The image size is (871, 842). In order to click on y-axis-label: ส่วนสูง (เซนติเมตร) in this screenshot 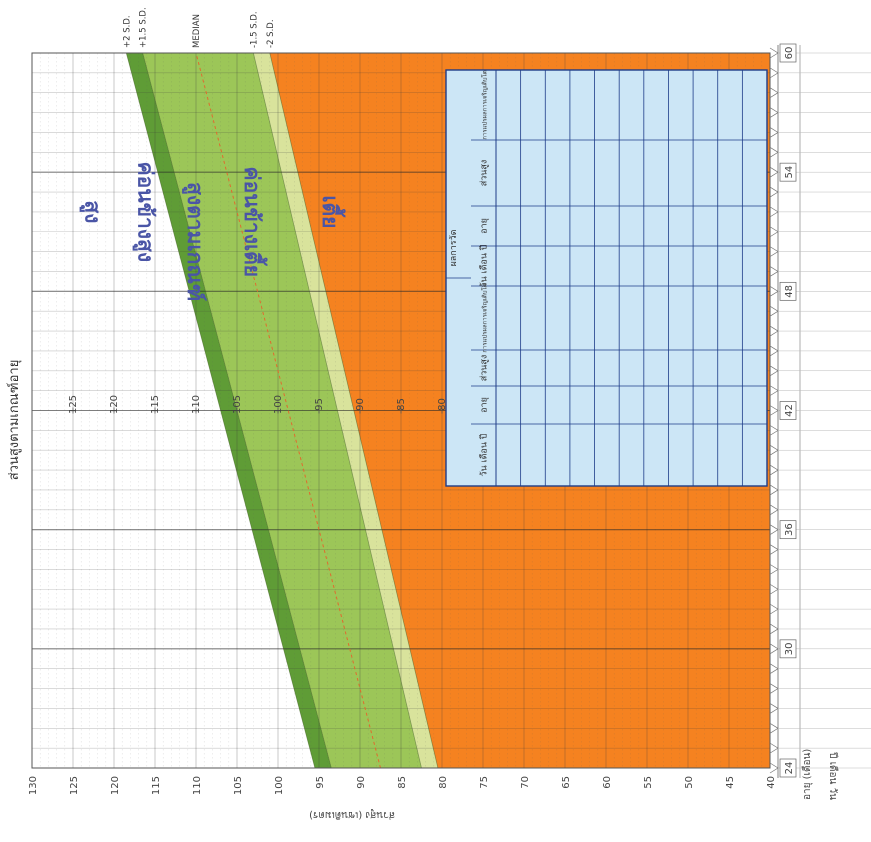, I will do `click(352, 814)`.